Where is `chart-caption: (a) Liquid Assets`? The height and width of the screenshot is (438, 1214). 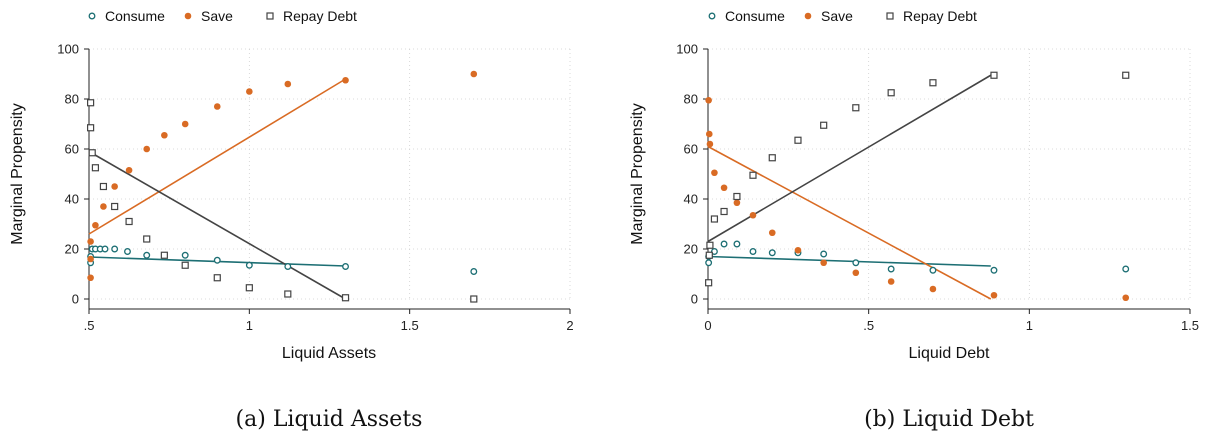
chart-caption: (a) Liquid Assets is located at coordinates (329, 419).